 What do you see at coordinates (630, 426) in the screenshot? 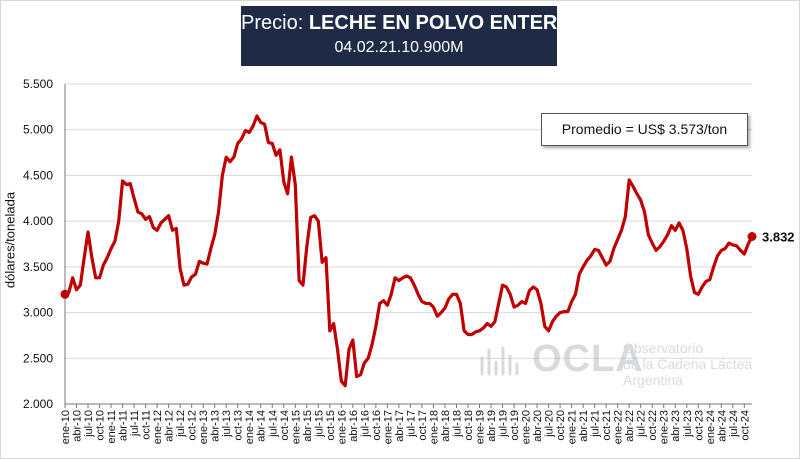
I see `x-tick-label: abr-22` at bounding box center [630, 426].